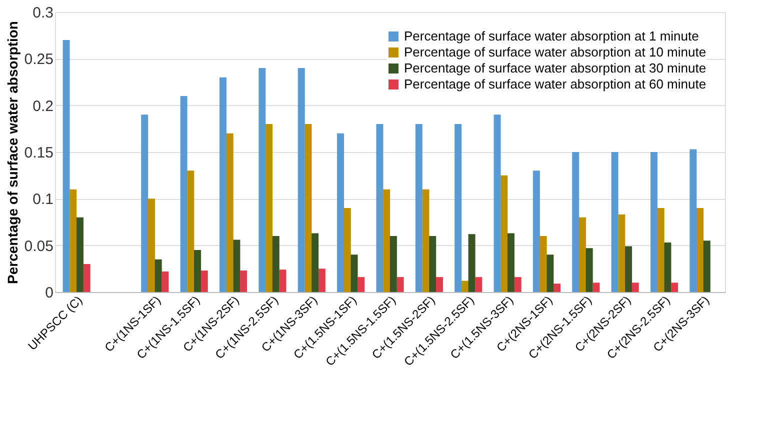 This screenshot has width=774, height=444. Describe the element at coordinates (555, 84) in the screenshot. I see `legend-label: Percentage of surface water absorption at 60 minute` at that location.